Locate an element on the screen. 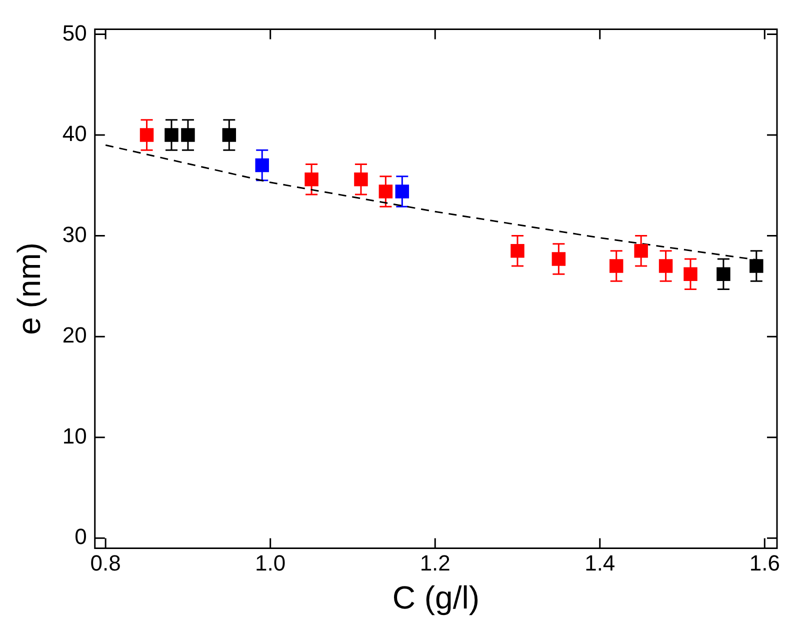  x-axis-title: C (g/l) is located at coordinates (436, 598).